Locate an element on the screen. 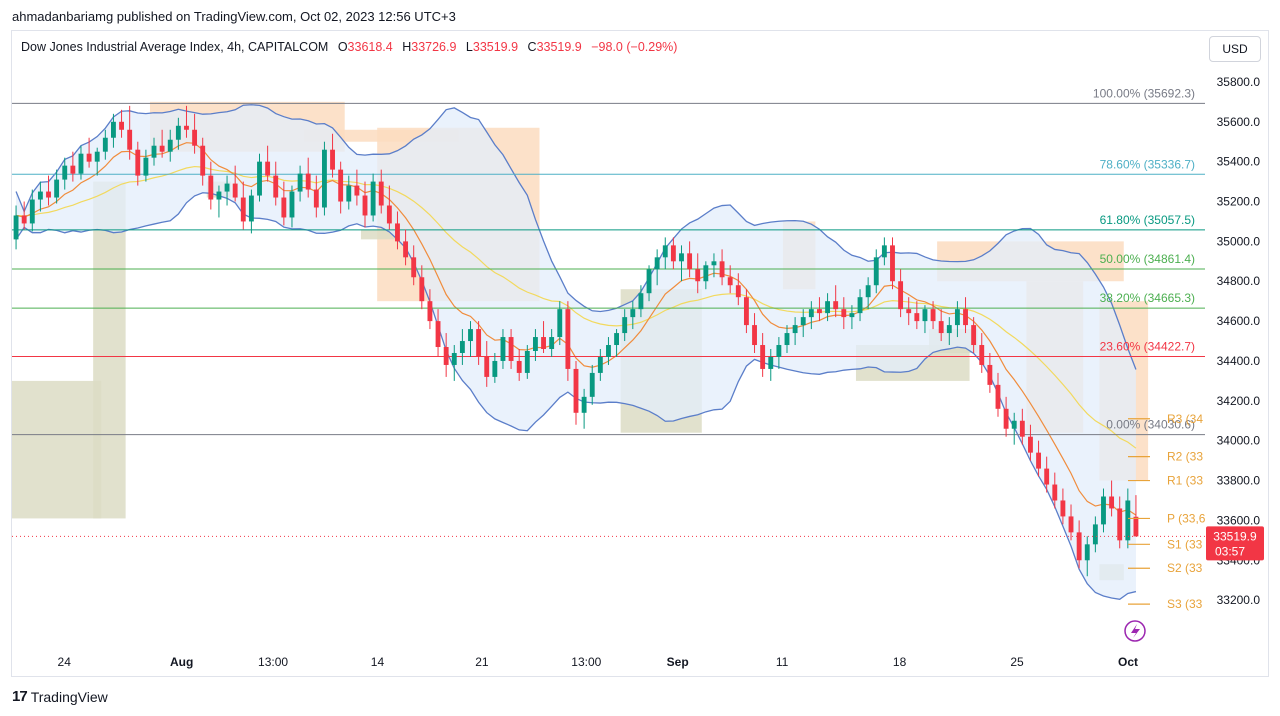  x-axis-tick: 24 is located at coordinates (65, 662).